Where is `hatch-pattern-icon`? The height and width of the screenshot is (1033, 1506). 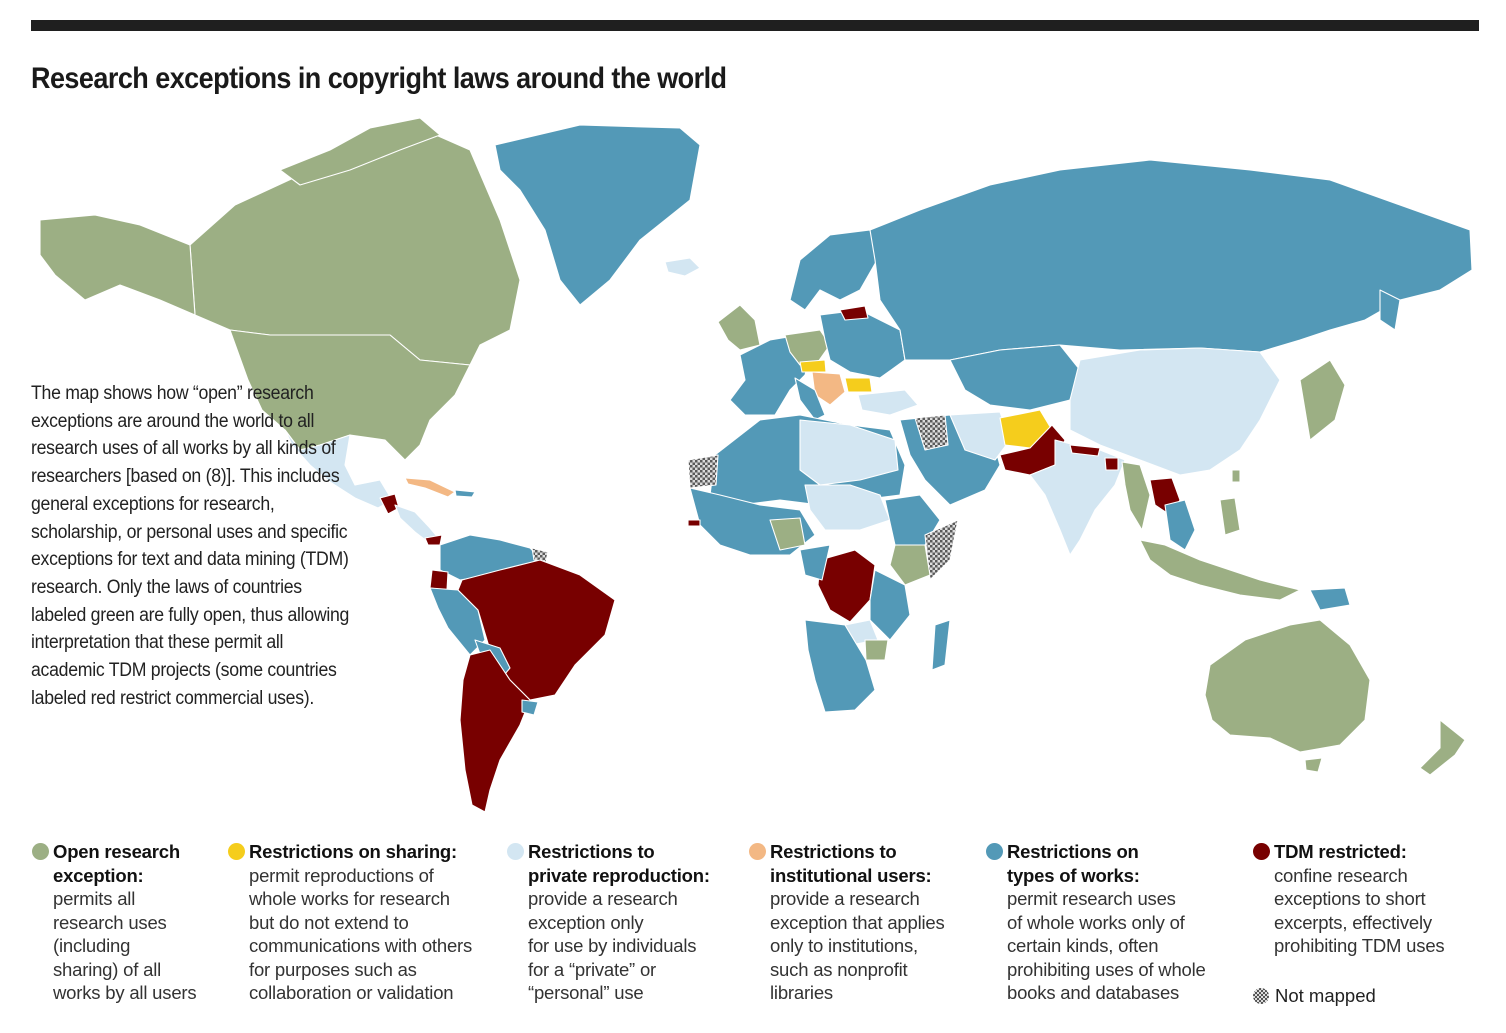 hatch-pattern-icon is located at coordinates (1261, 996).